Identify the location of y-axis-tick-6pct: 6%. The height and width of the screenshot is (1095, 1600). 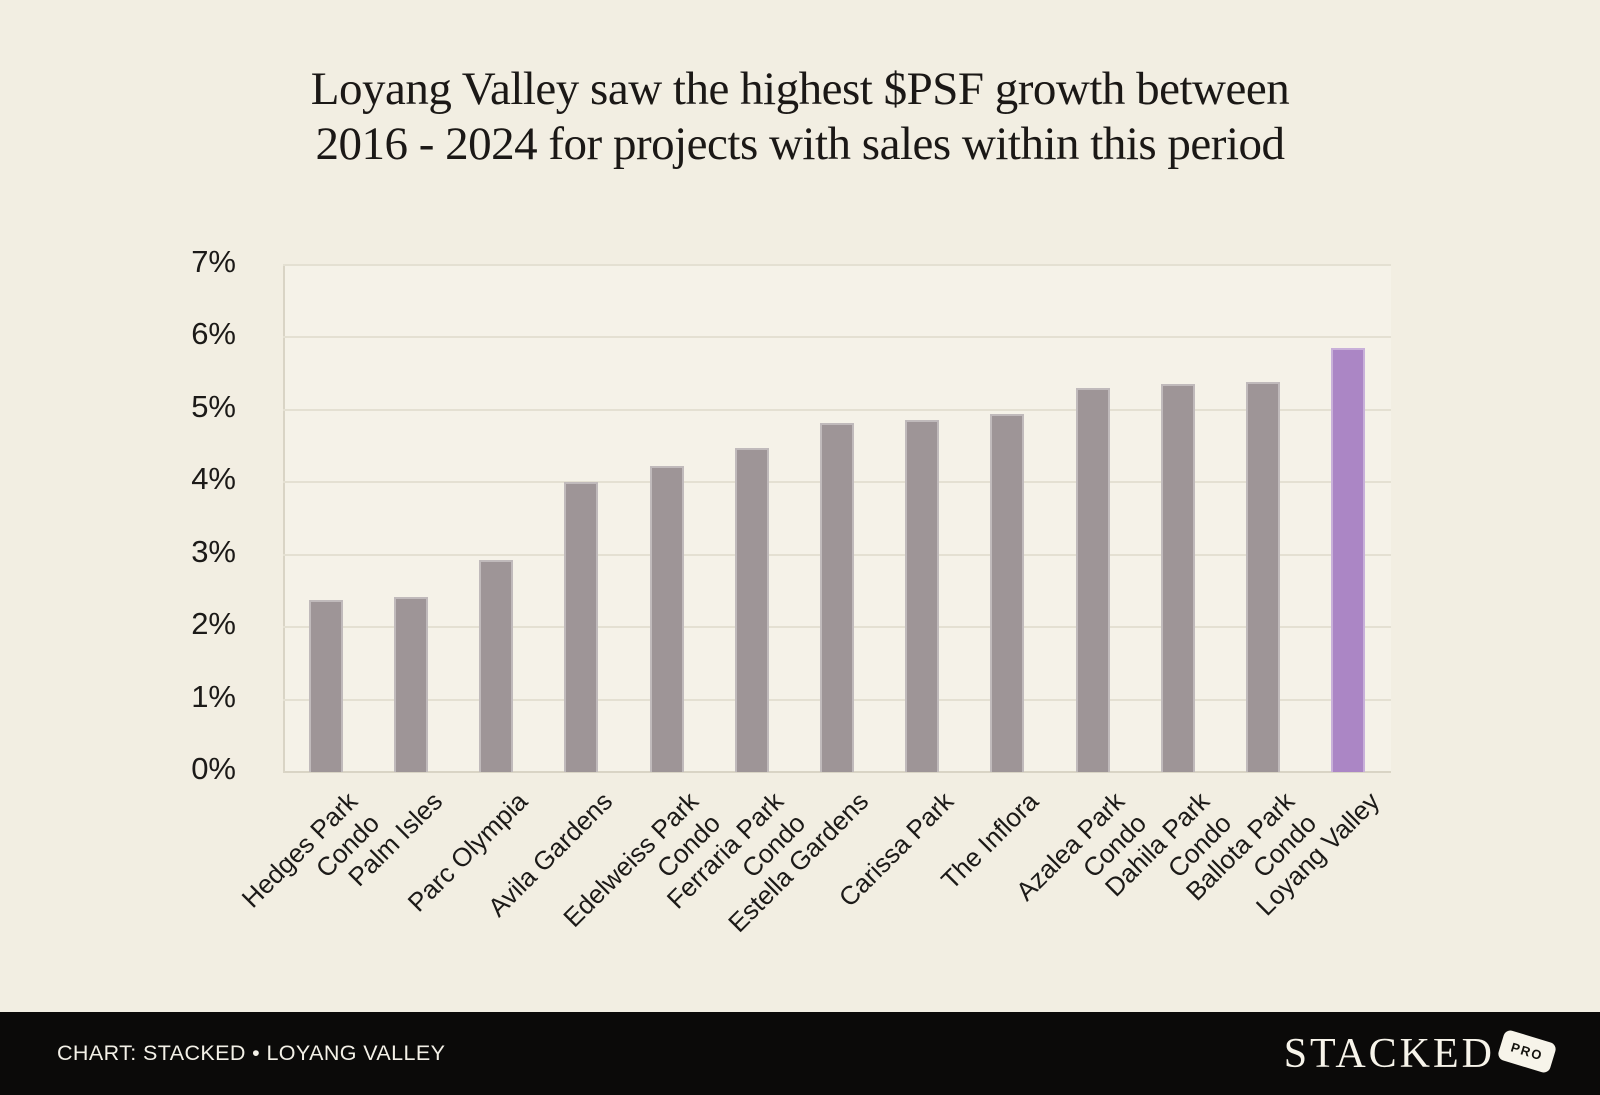
(213, 334).